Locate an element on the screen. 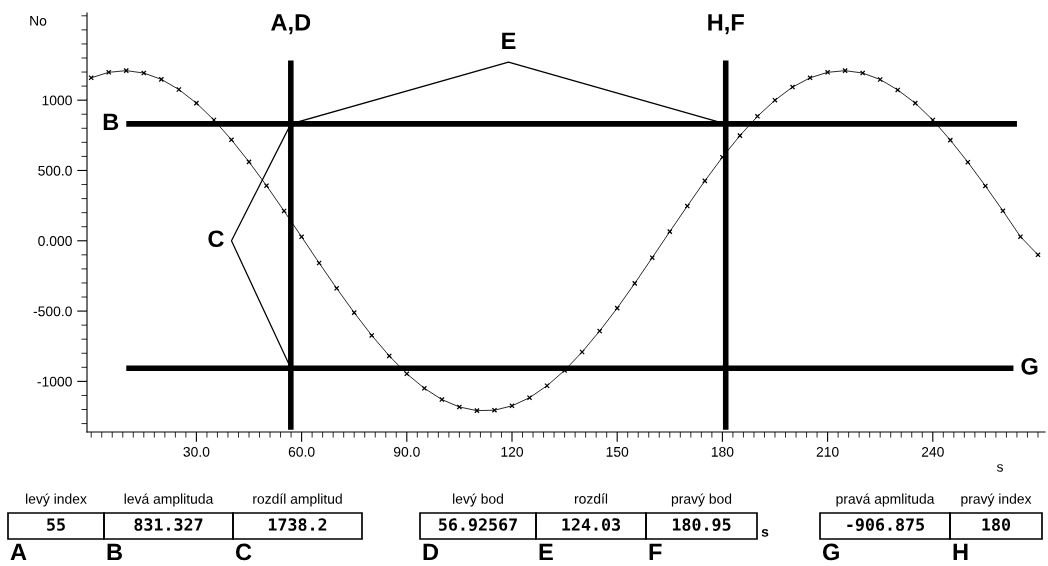  text: 124.03 is located at coordinates (591, 524).